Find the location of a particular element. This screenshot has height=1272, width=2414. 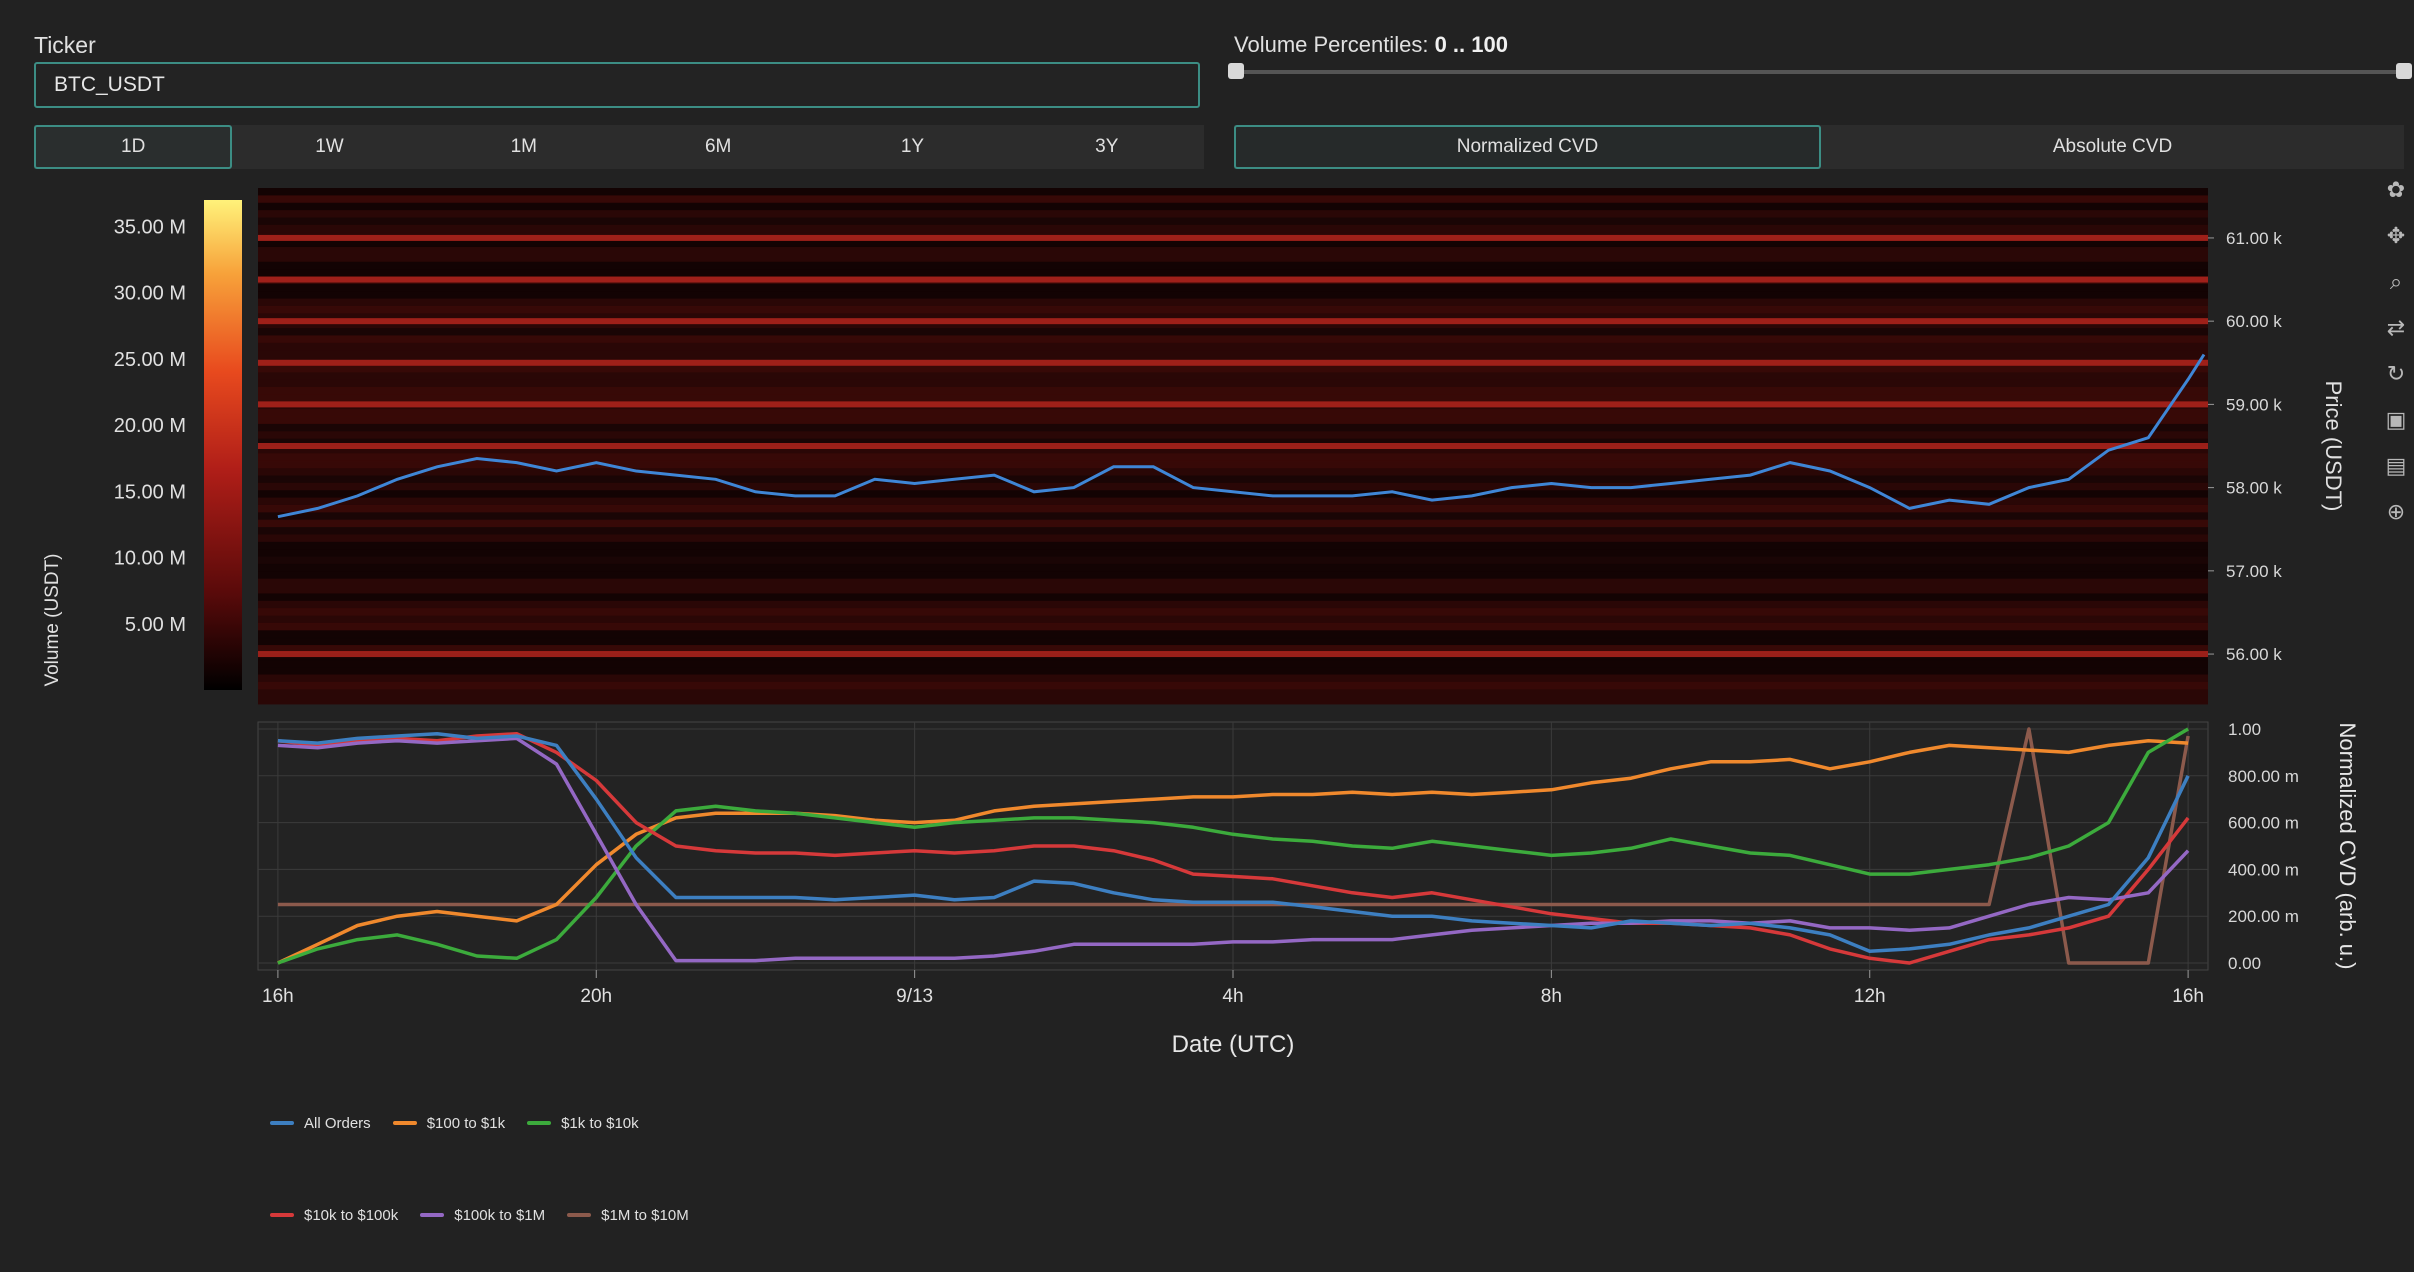

colorbar-tick-label: 20.00 M is located at coordinates (150, 426).